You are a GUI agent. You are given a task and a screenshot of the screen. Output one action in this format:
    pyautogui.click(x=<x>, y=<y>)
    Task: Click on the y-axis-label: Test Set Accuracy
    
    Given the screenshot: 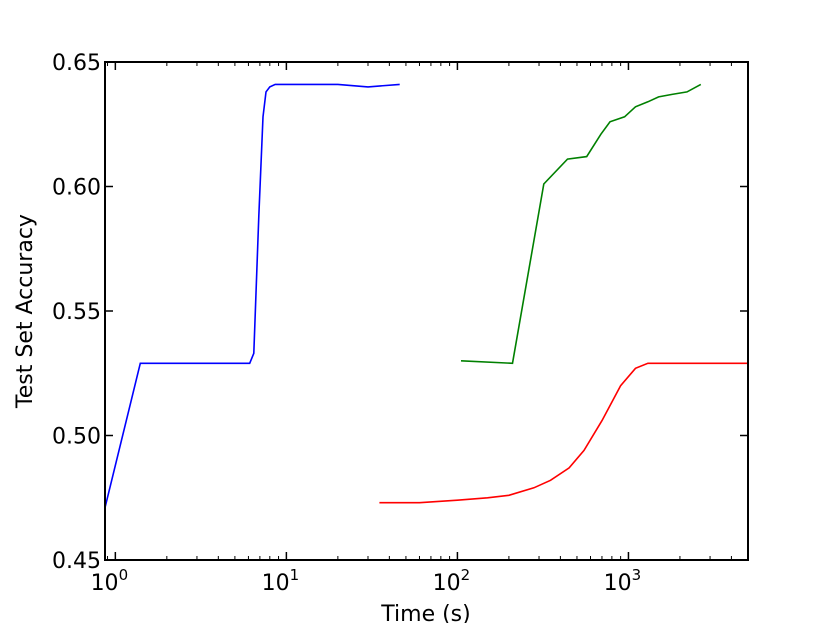 What is the action you would take?
    pyautogui.click(x=25, y=311)
    